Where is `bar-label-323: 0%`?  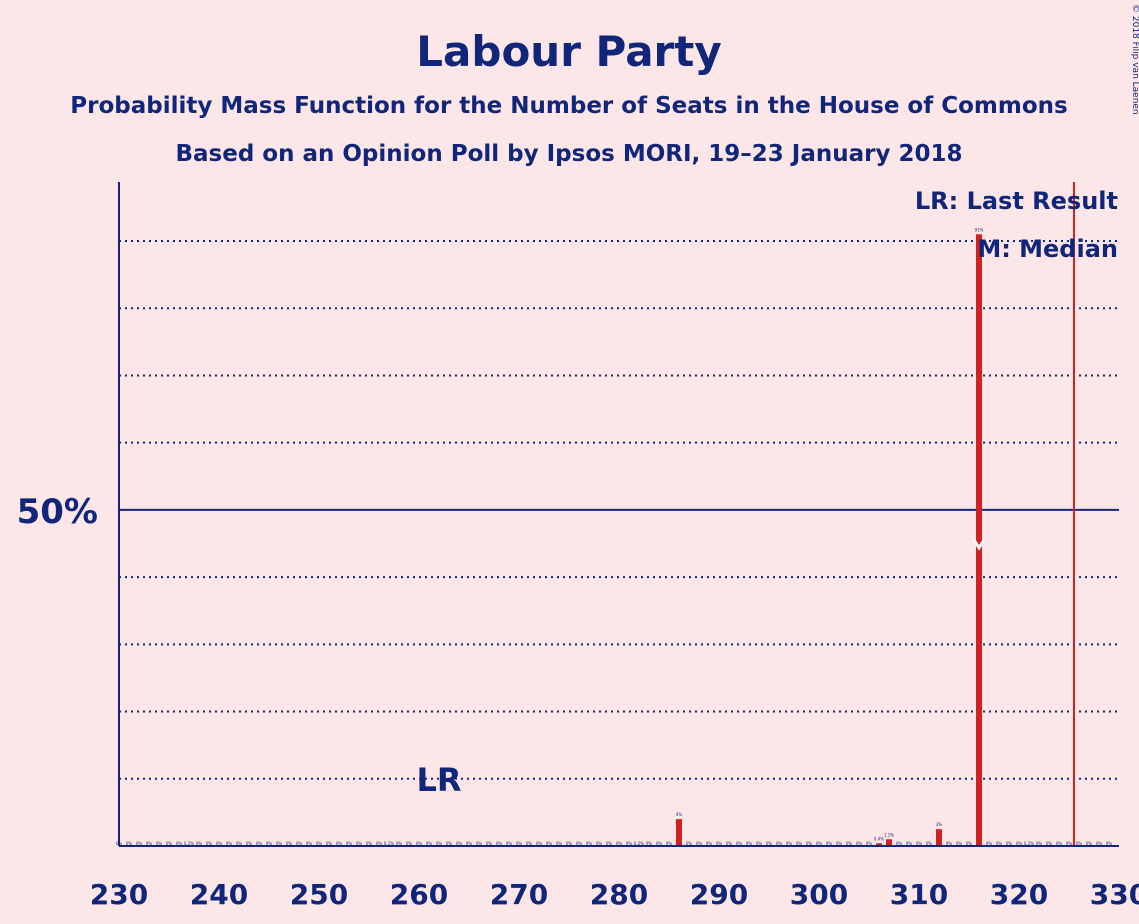
bar-label-323: 0% is located at coordinates (1049, 843).